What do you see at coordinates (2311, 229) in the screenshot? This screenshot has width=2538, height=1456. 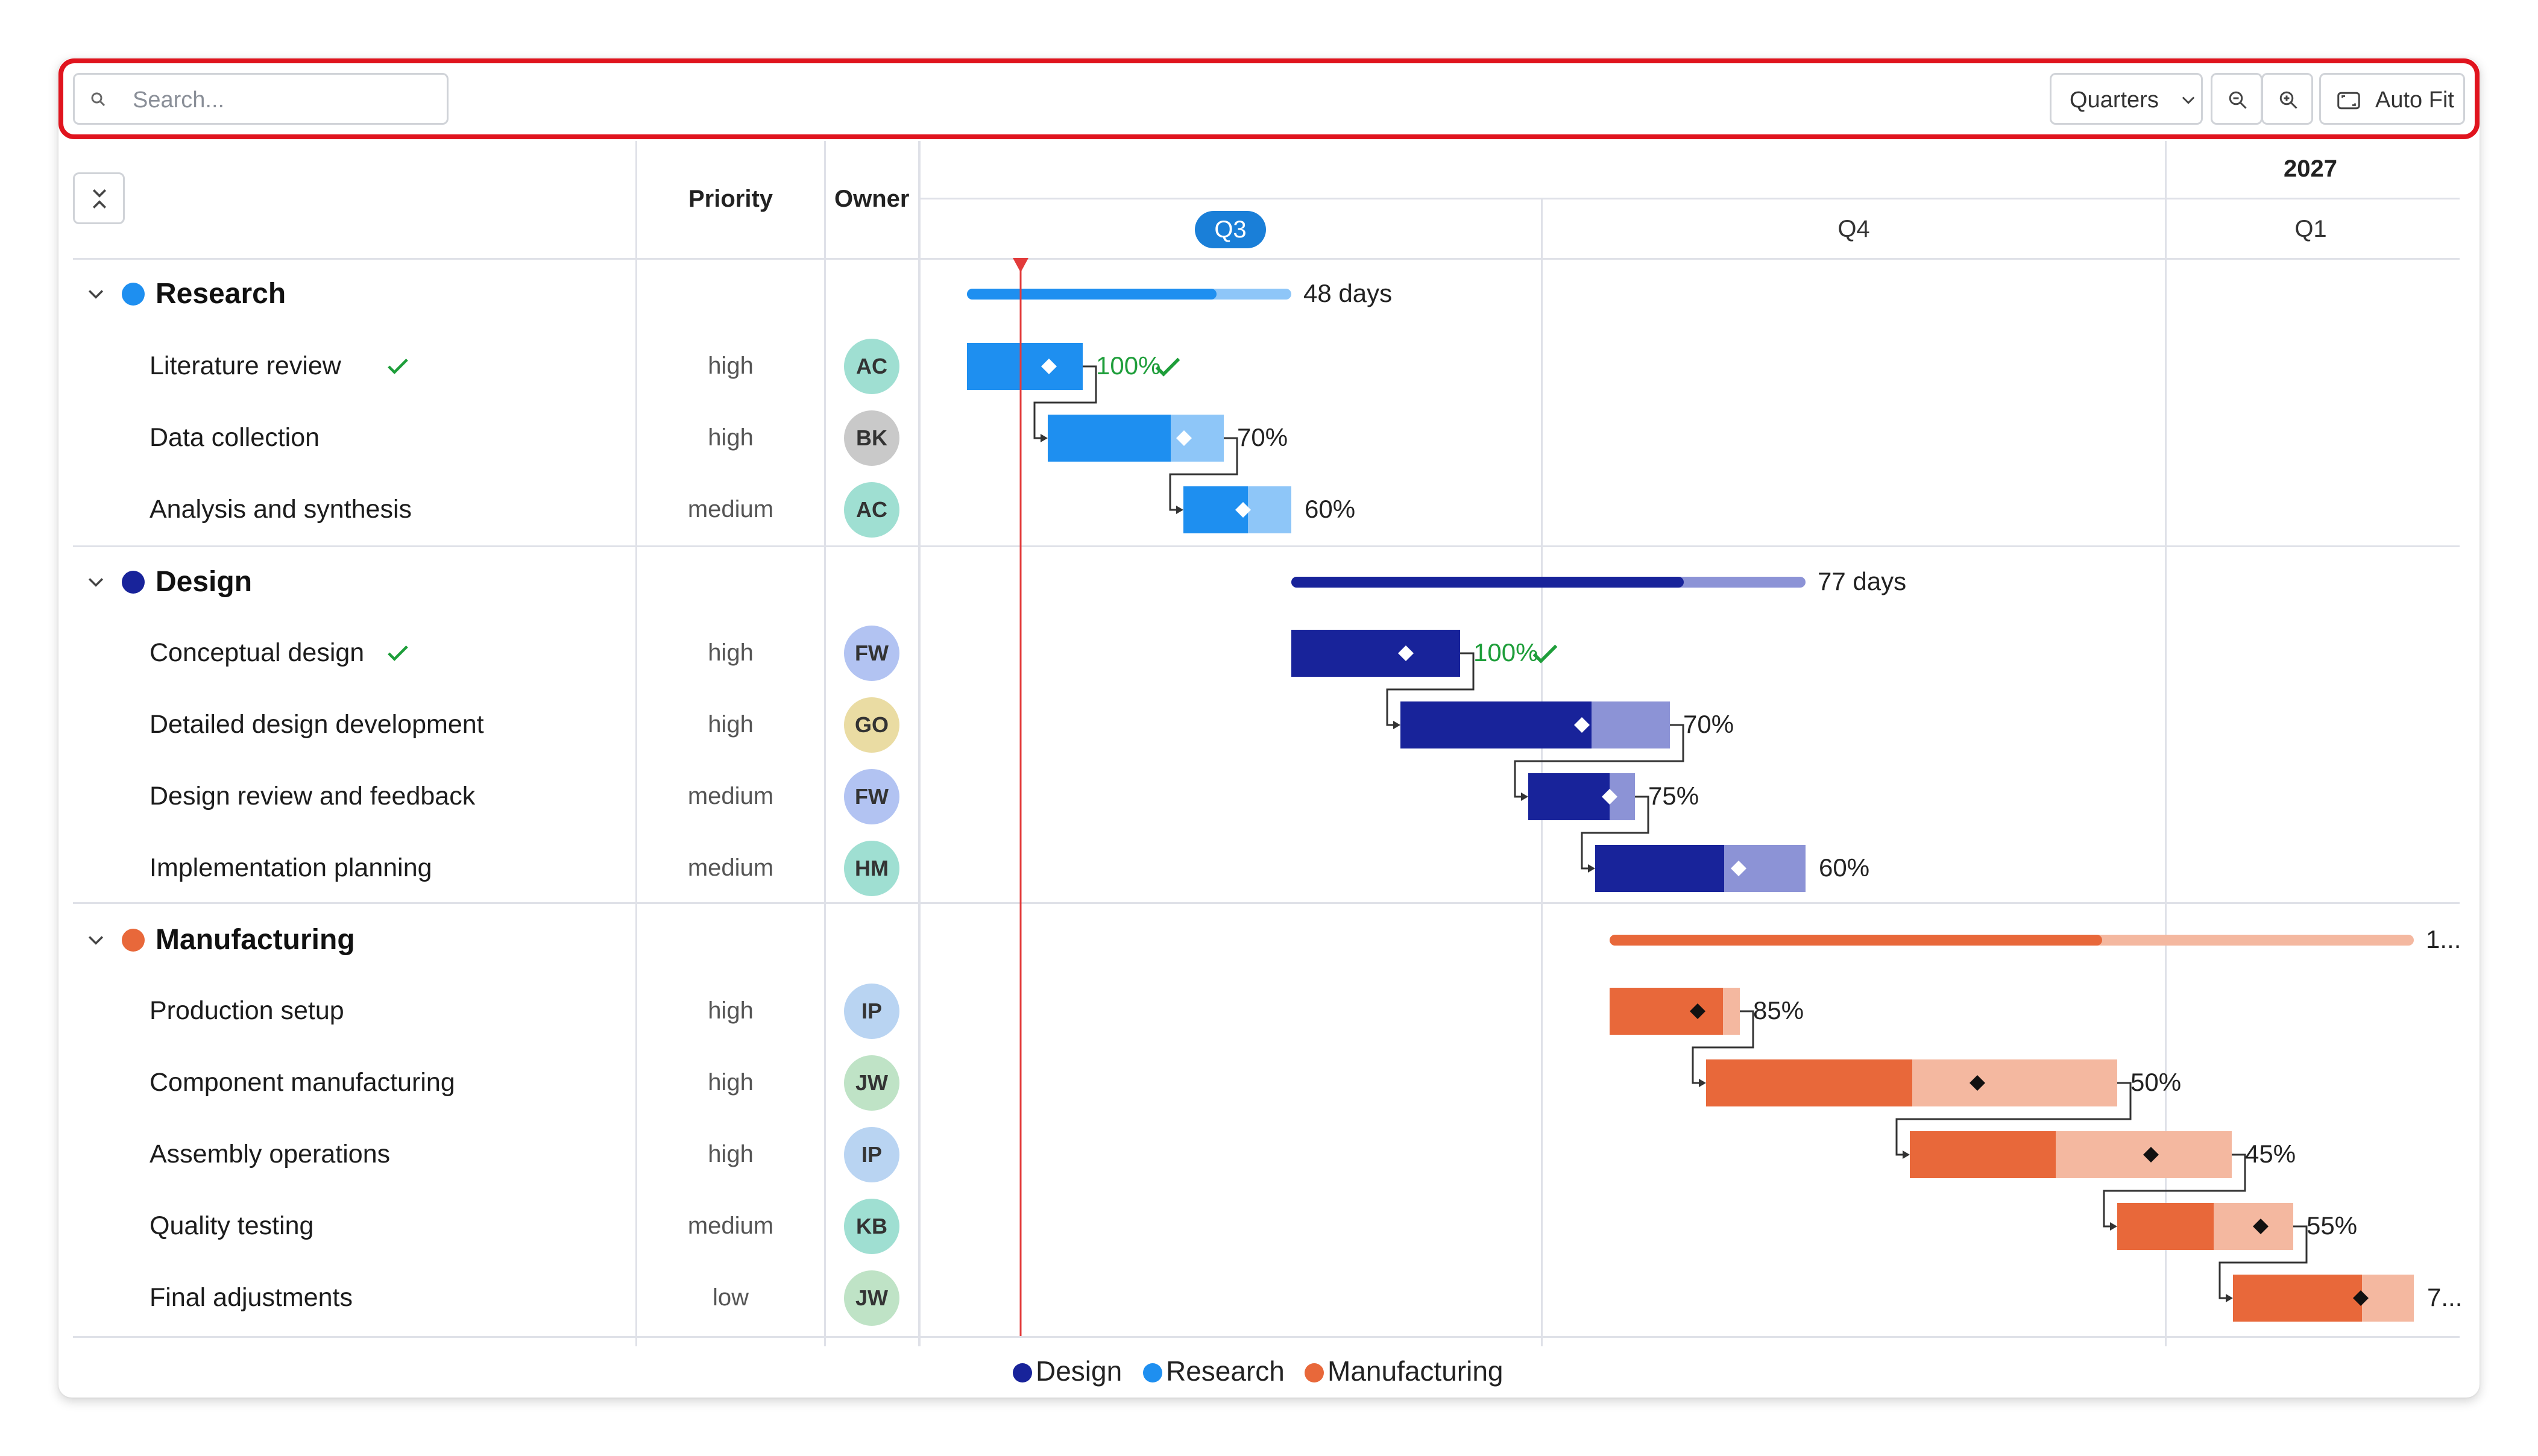 I see `quarter-label-q1: Q1` at bounding box center [2311, 229].